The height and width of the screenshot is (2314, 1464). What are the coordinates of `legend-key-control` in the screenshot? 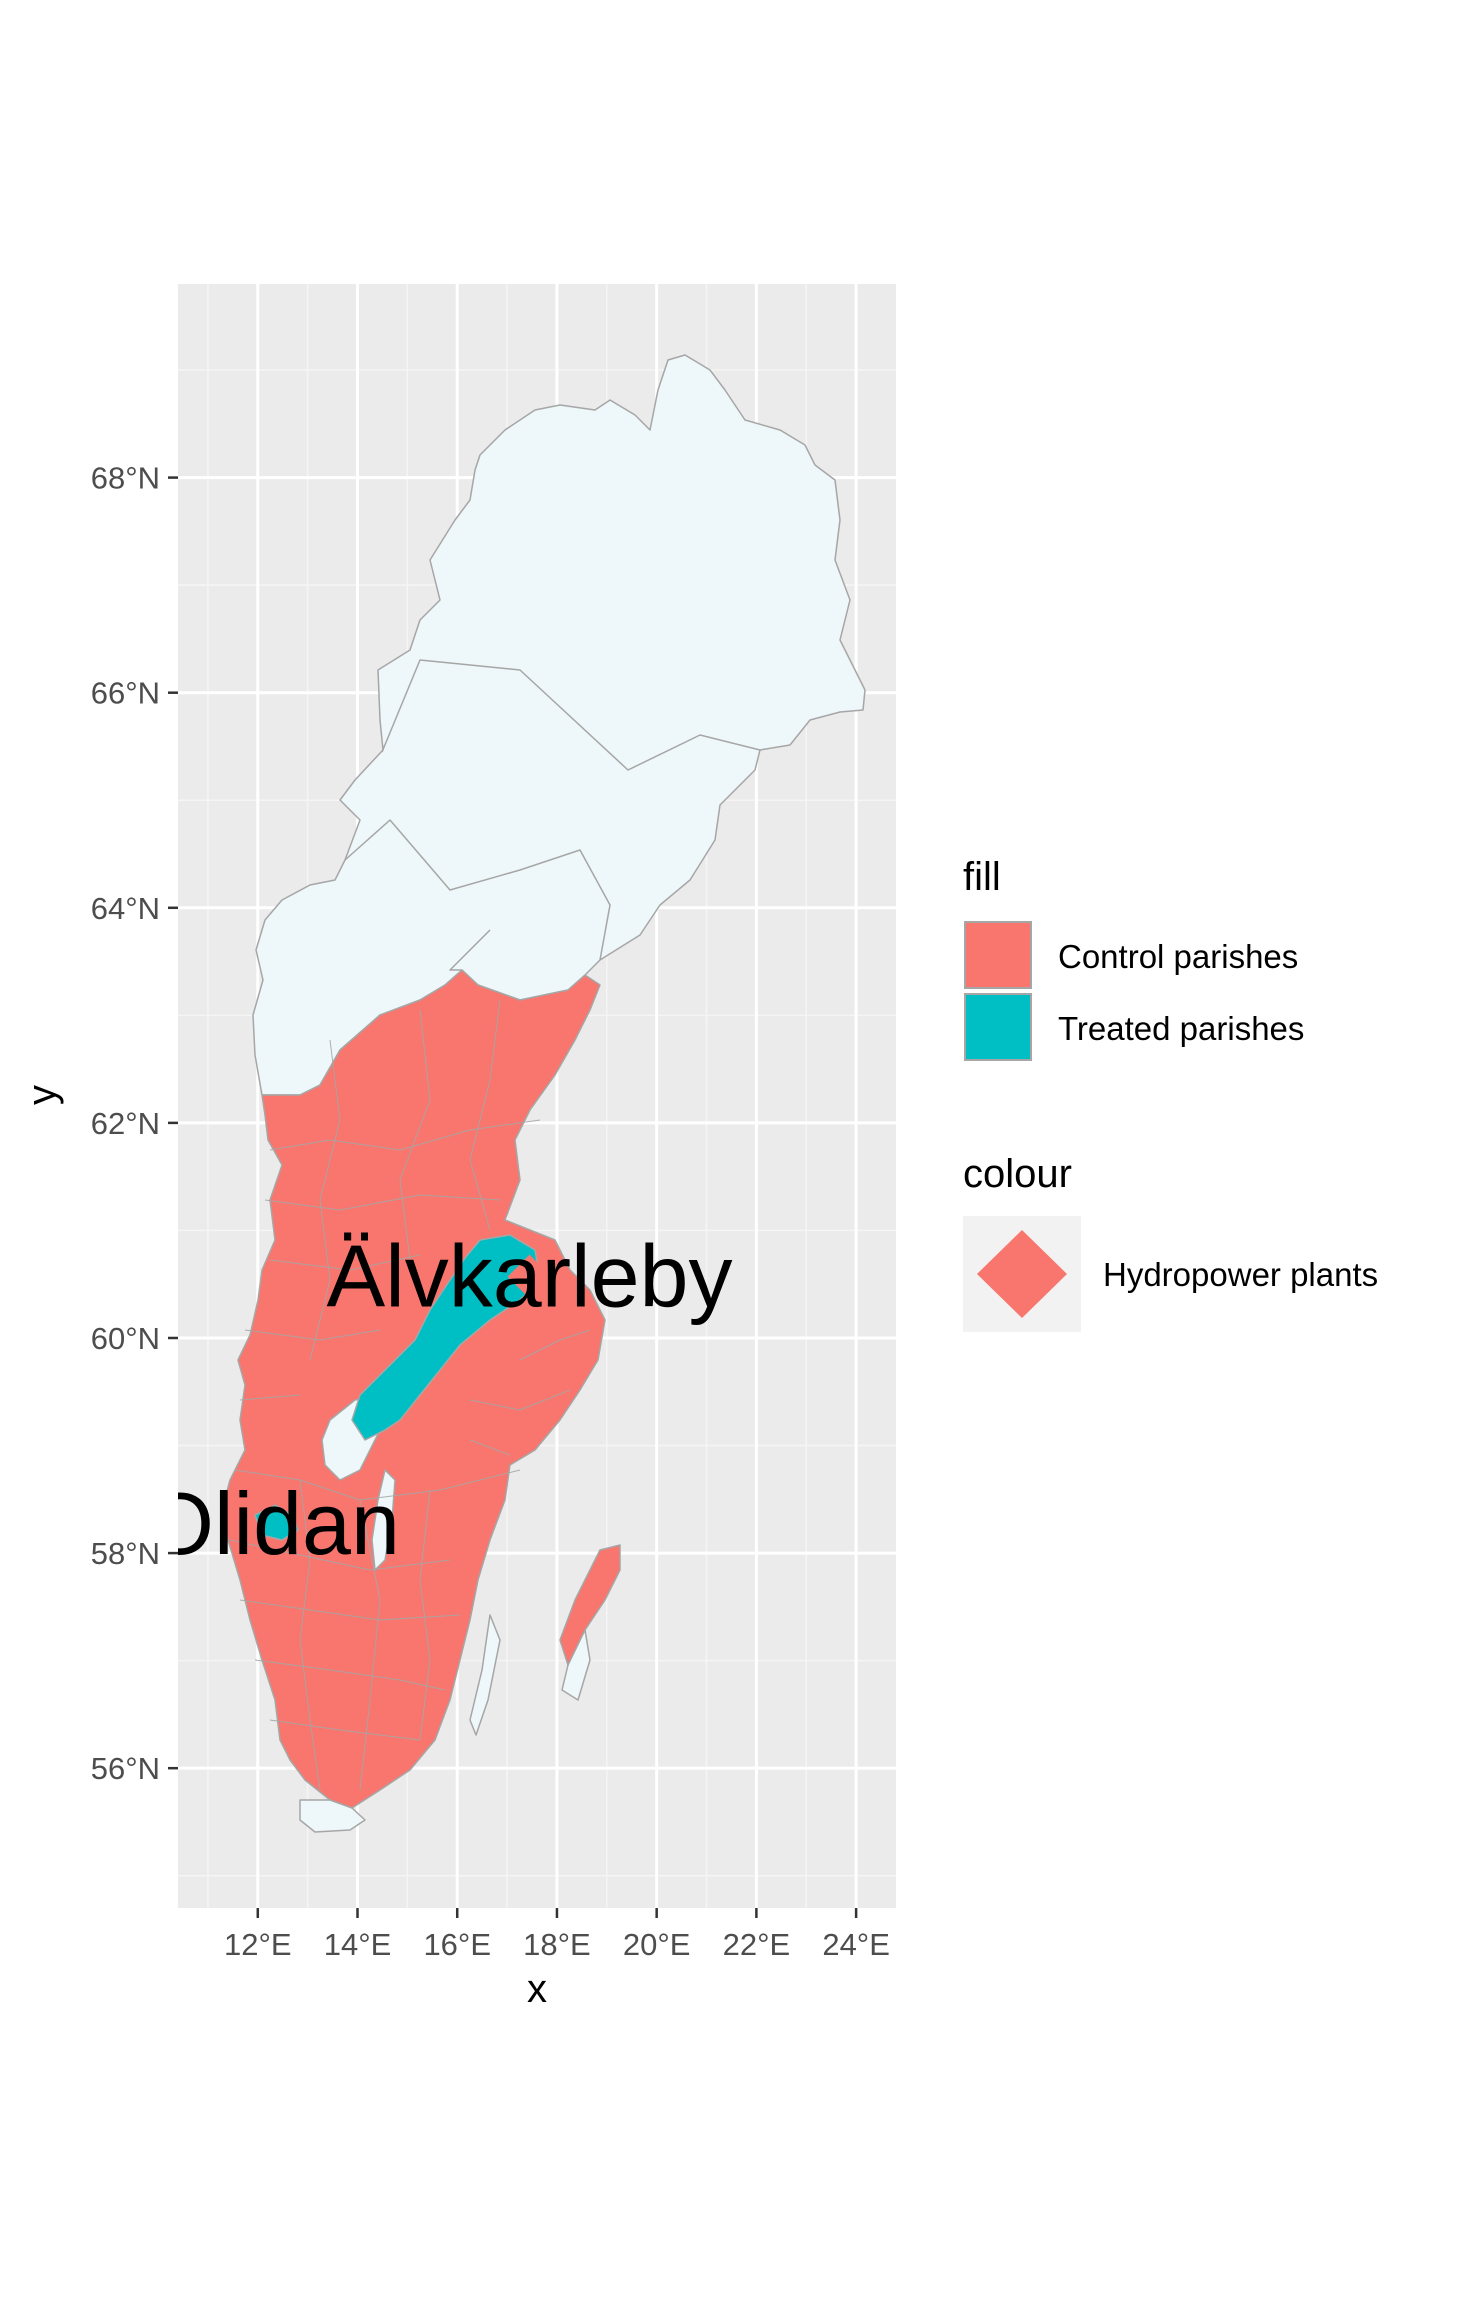 It's located at (998, 955).